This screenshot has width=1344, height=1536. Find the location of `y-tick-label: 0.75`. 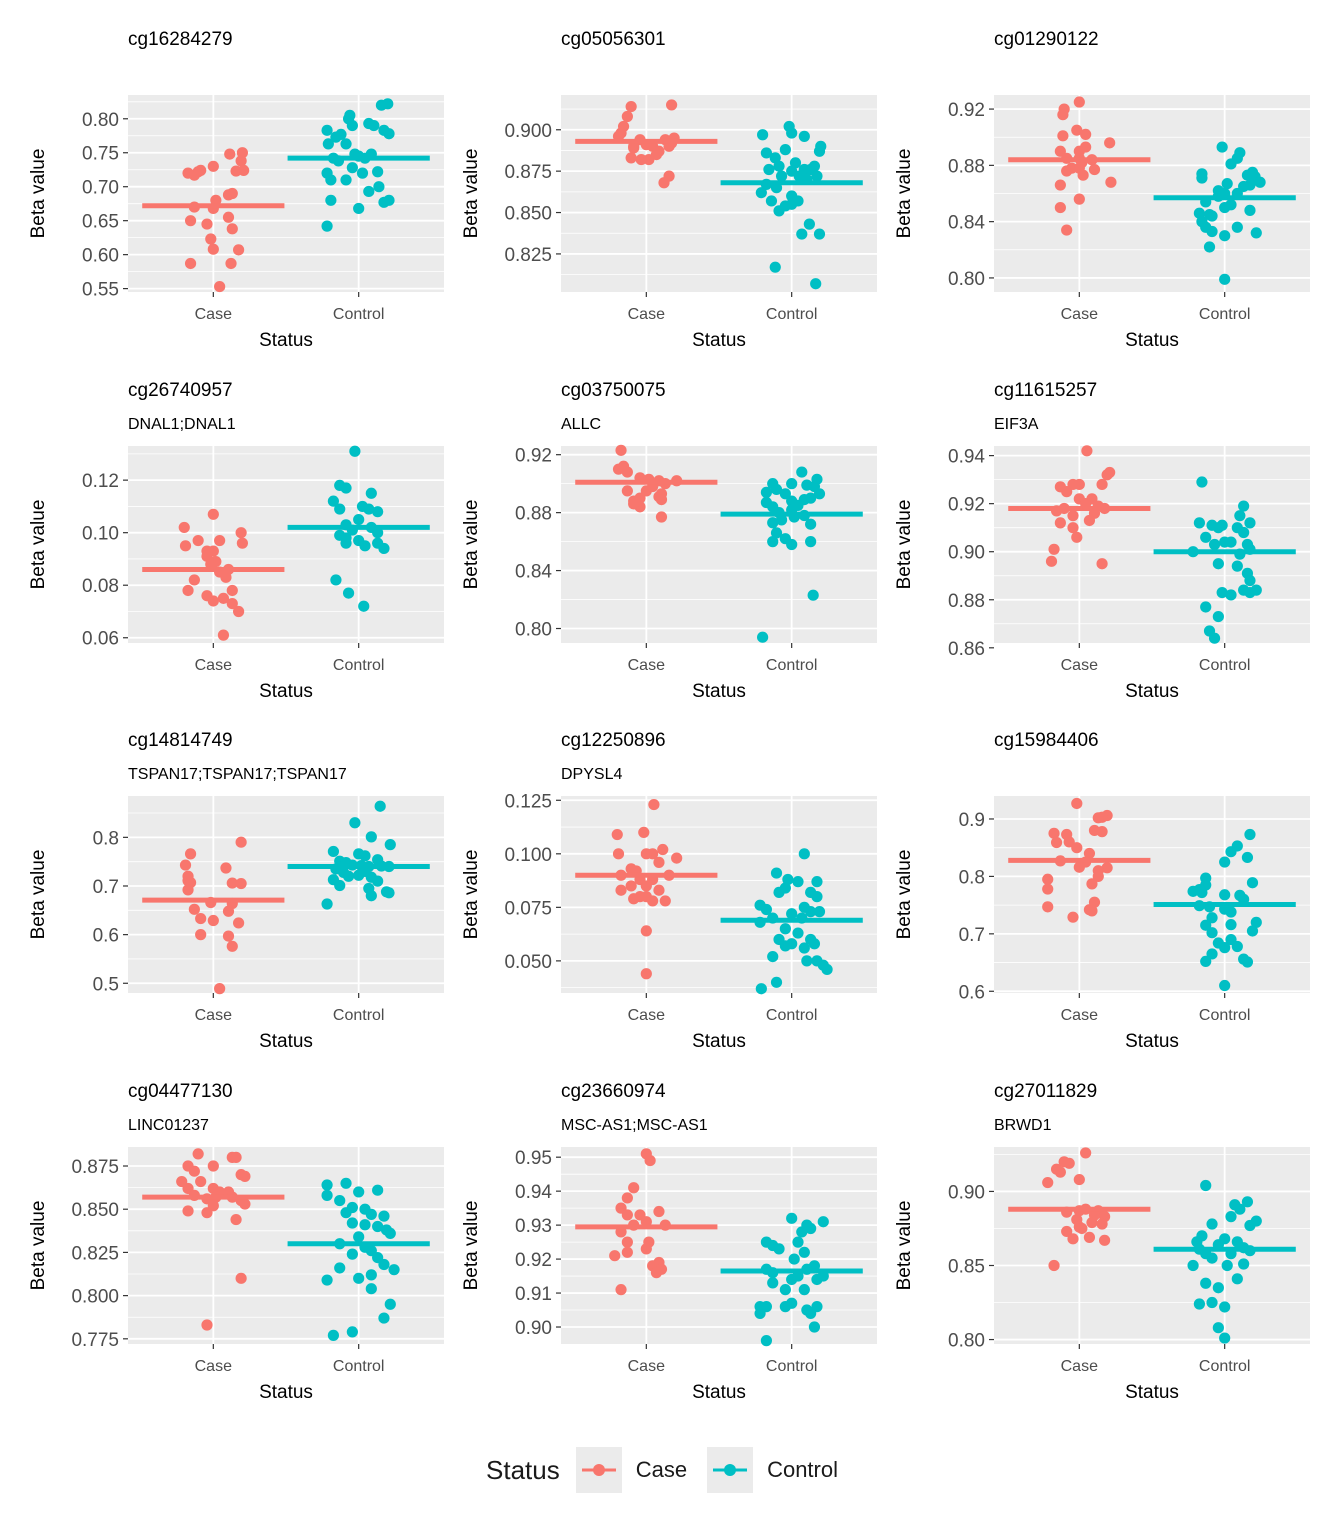

y-tick-label: 0.75 is located at coordinates (100, 154).